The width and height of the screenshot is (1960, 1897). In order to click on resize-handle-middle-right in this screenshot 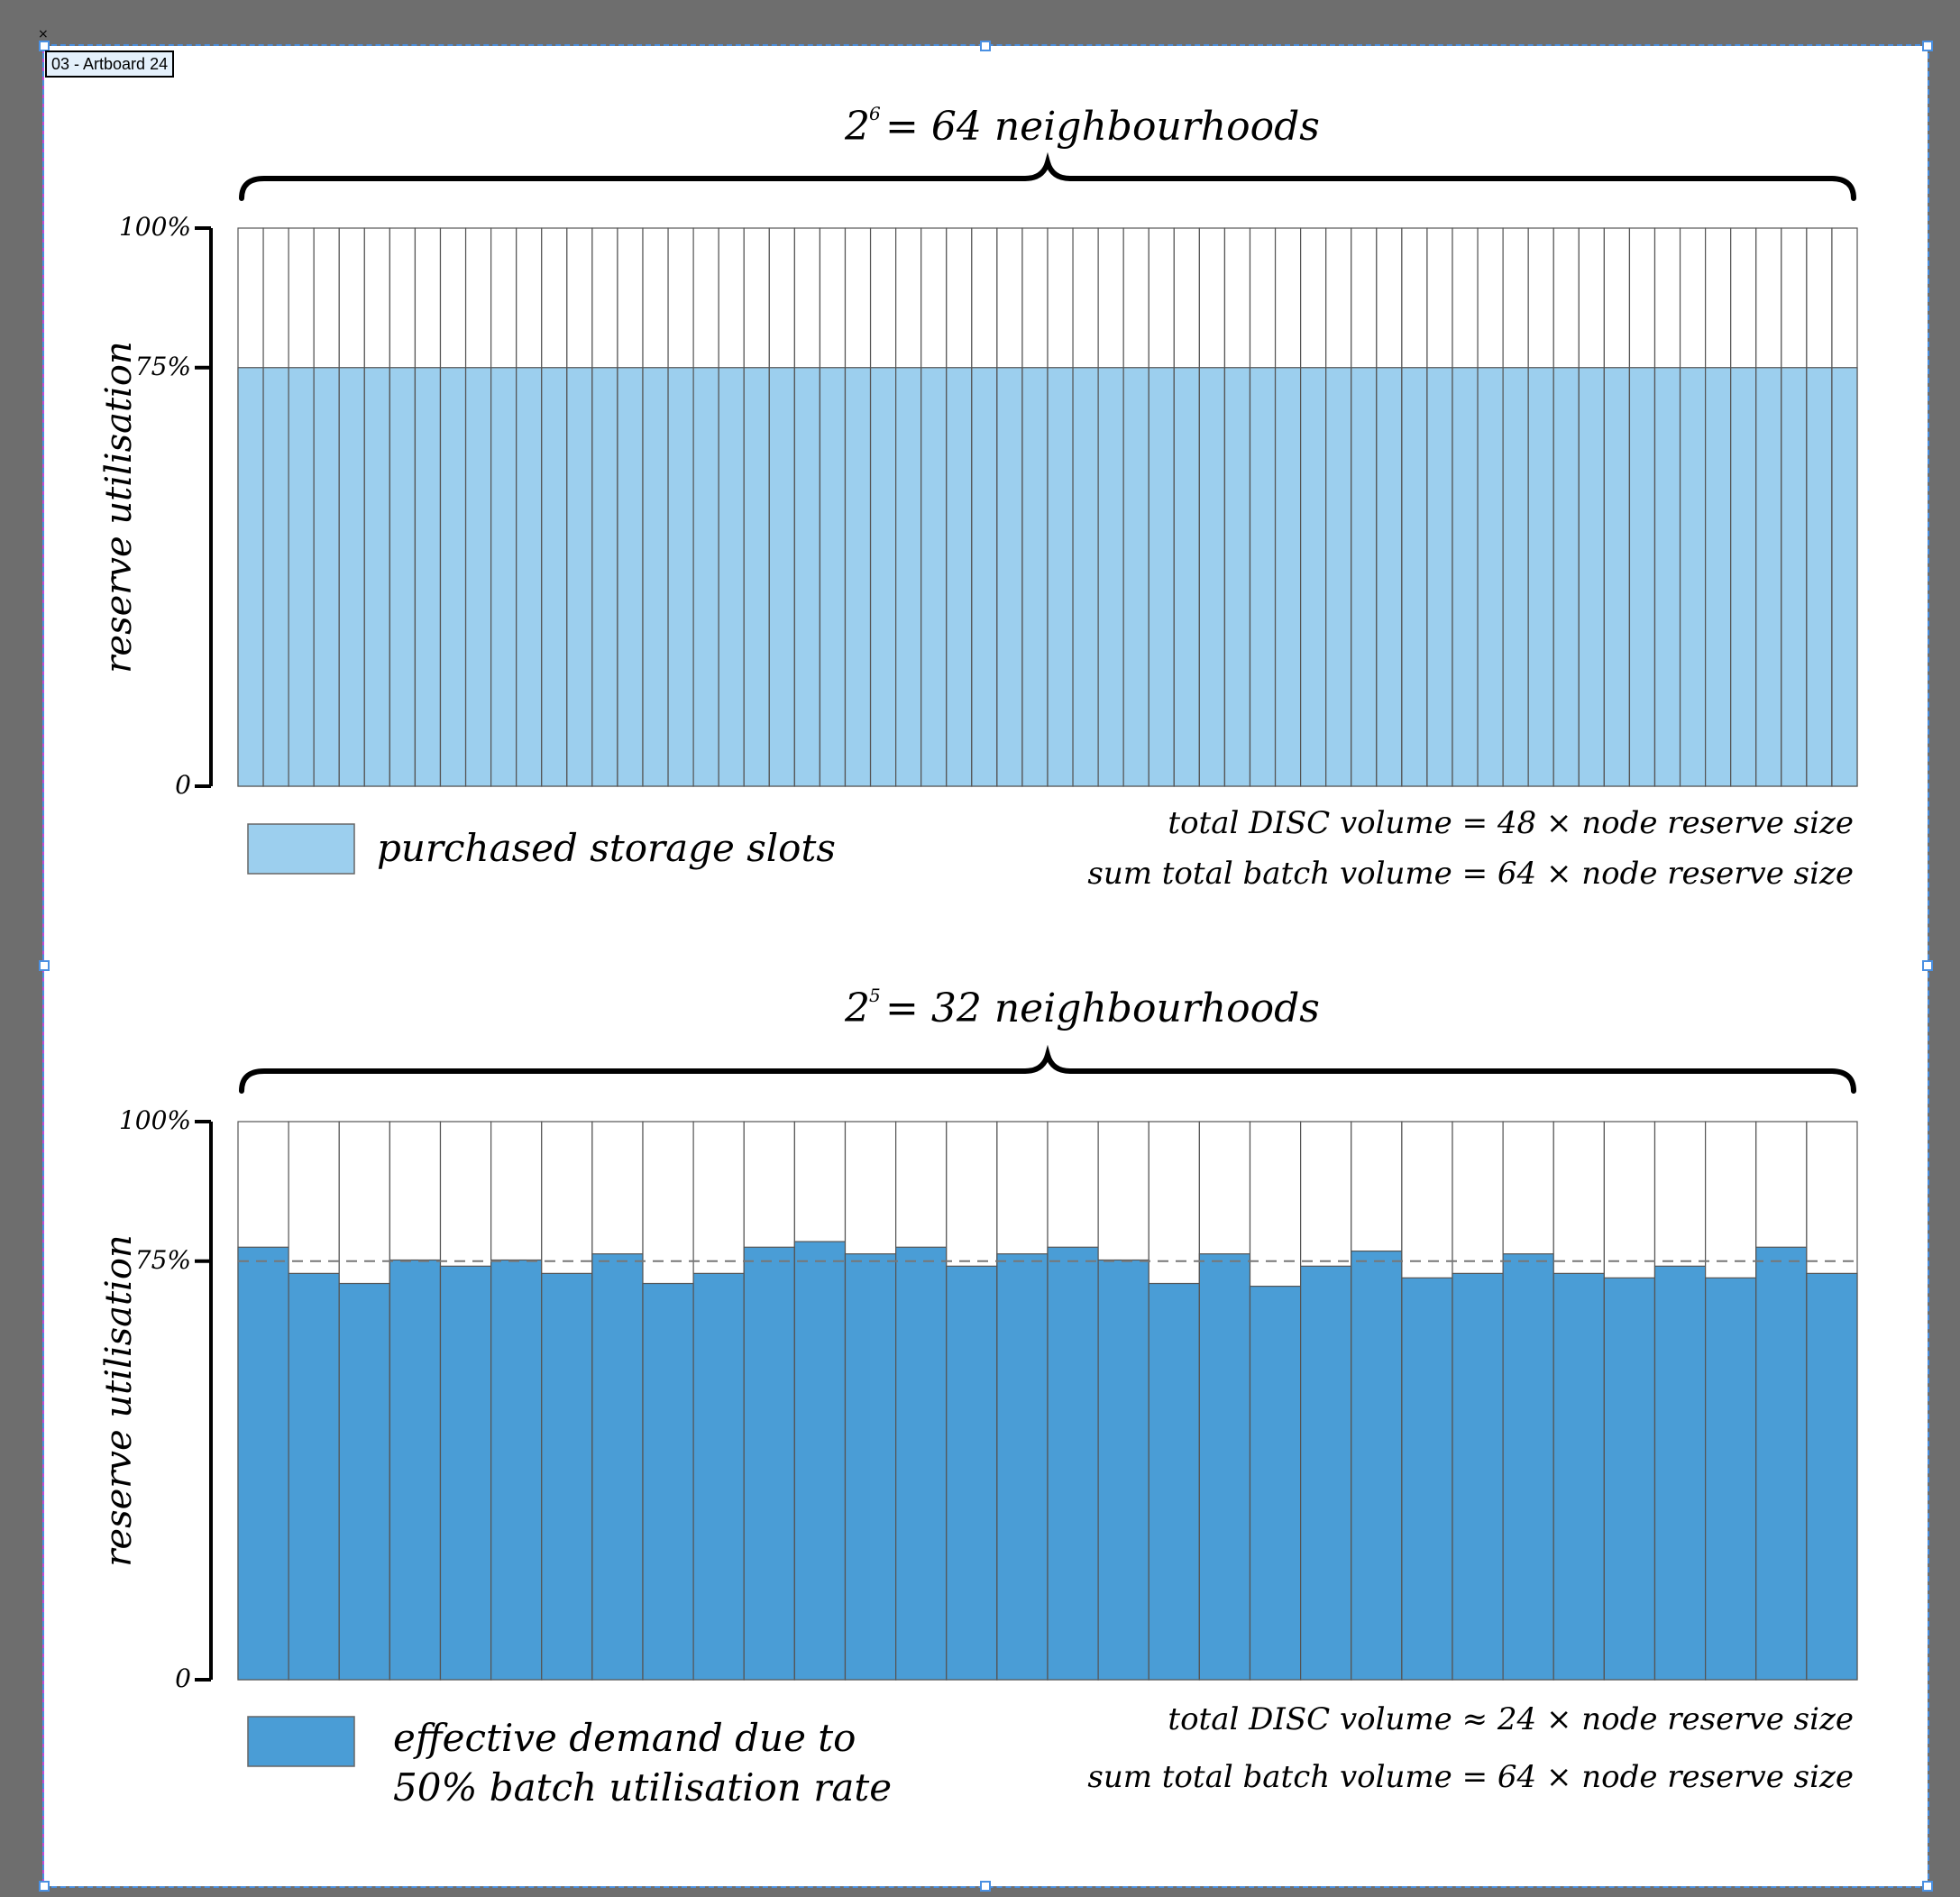, I will do `click(1928, 966)`.